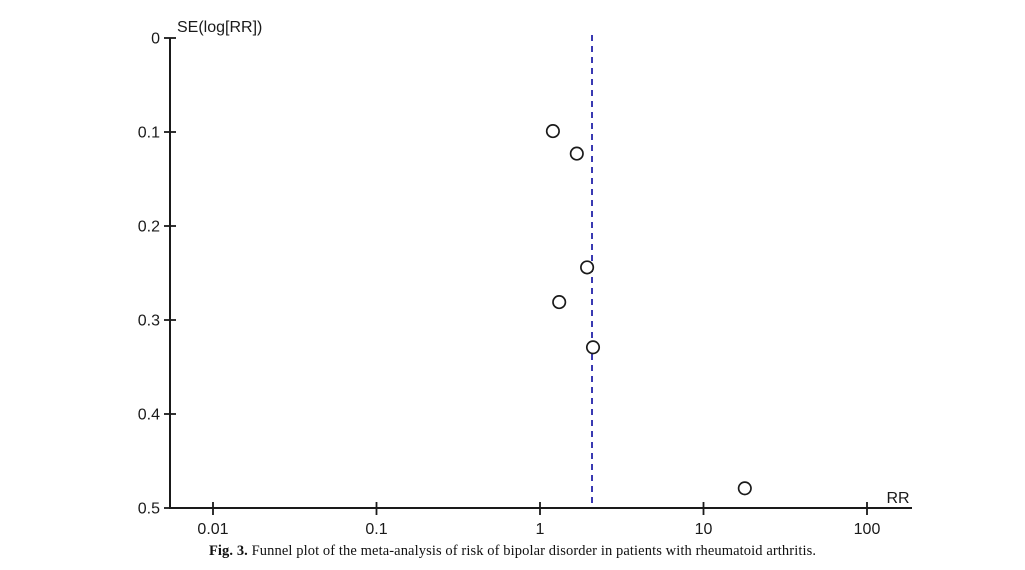 The image size is (1025, 570). Describe the element at coordinates (155, 39) in the screenshot. I see `y-tick-label: 0` at that location.